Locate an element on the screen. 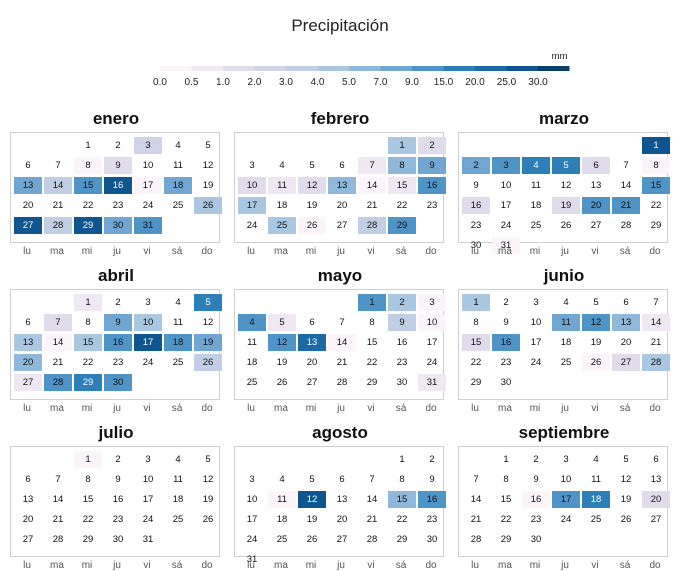 The height and width of the screenshot is (571, 680). legend-break-label: 0.0 is located at coordinates (160, 82).